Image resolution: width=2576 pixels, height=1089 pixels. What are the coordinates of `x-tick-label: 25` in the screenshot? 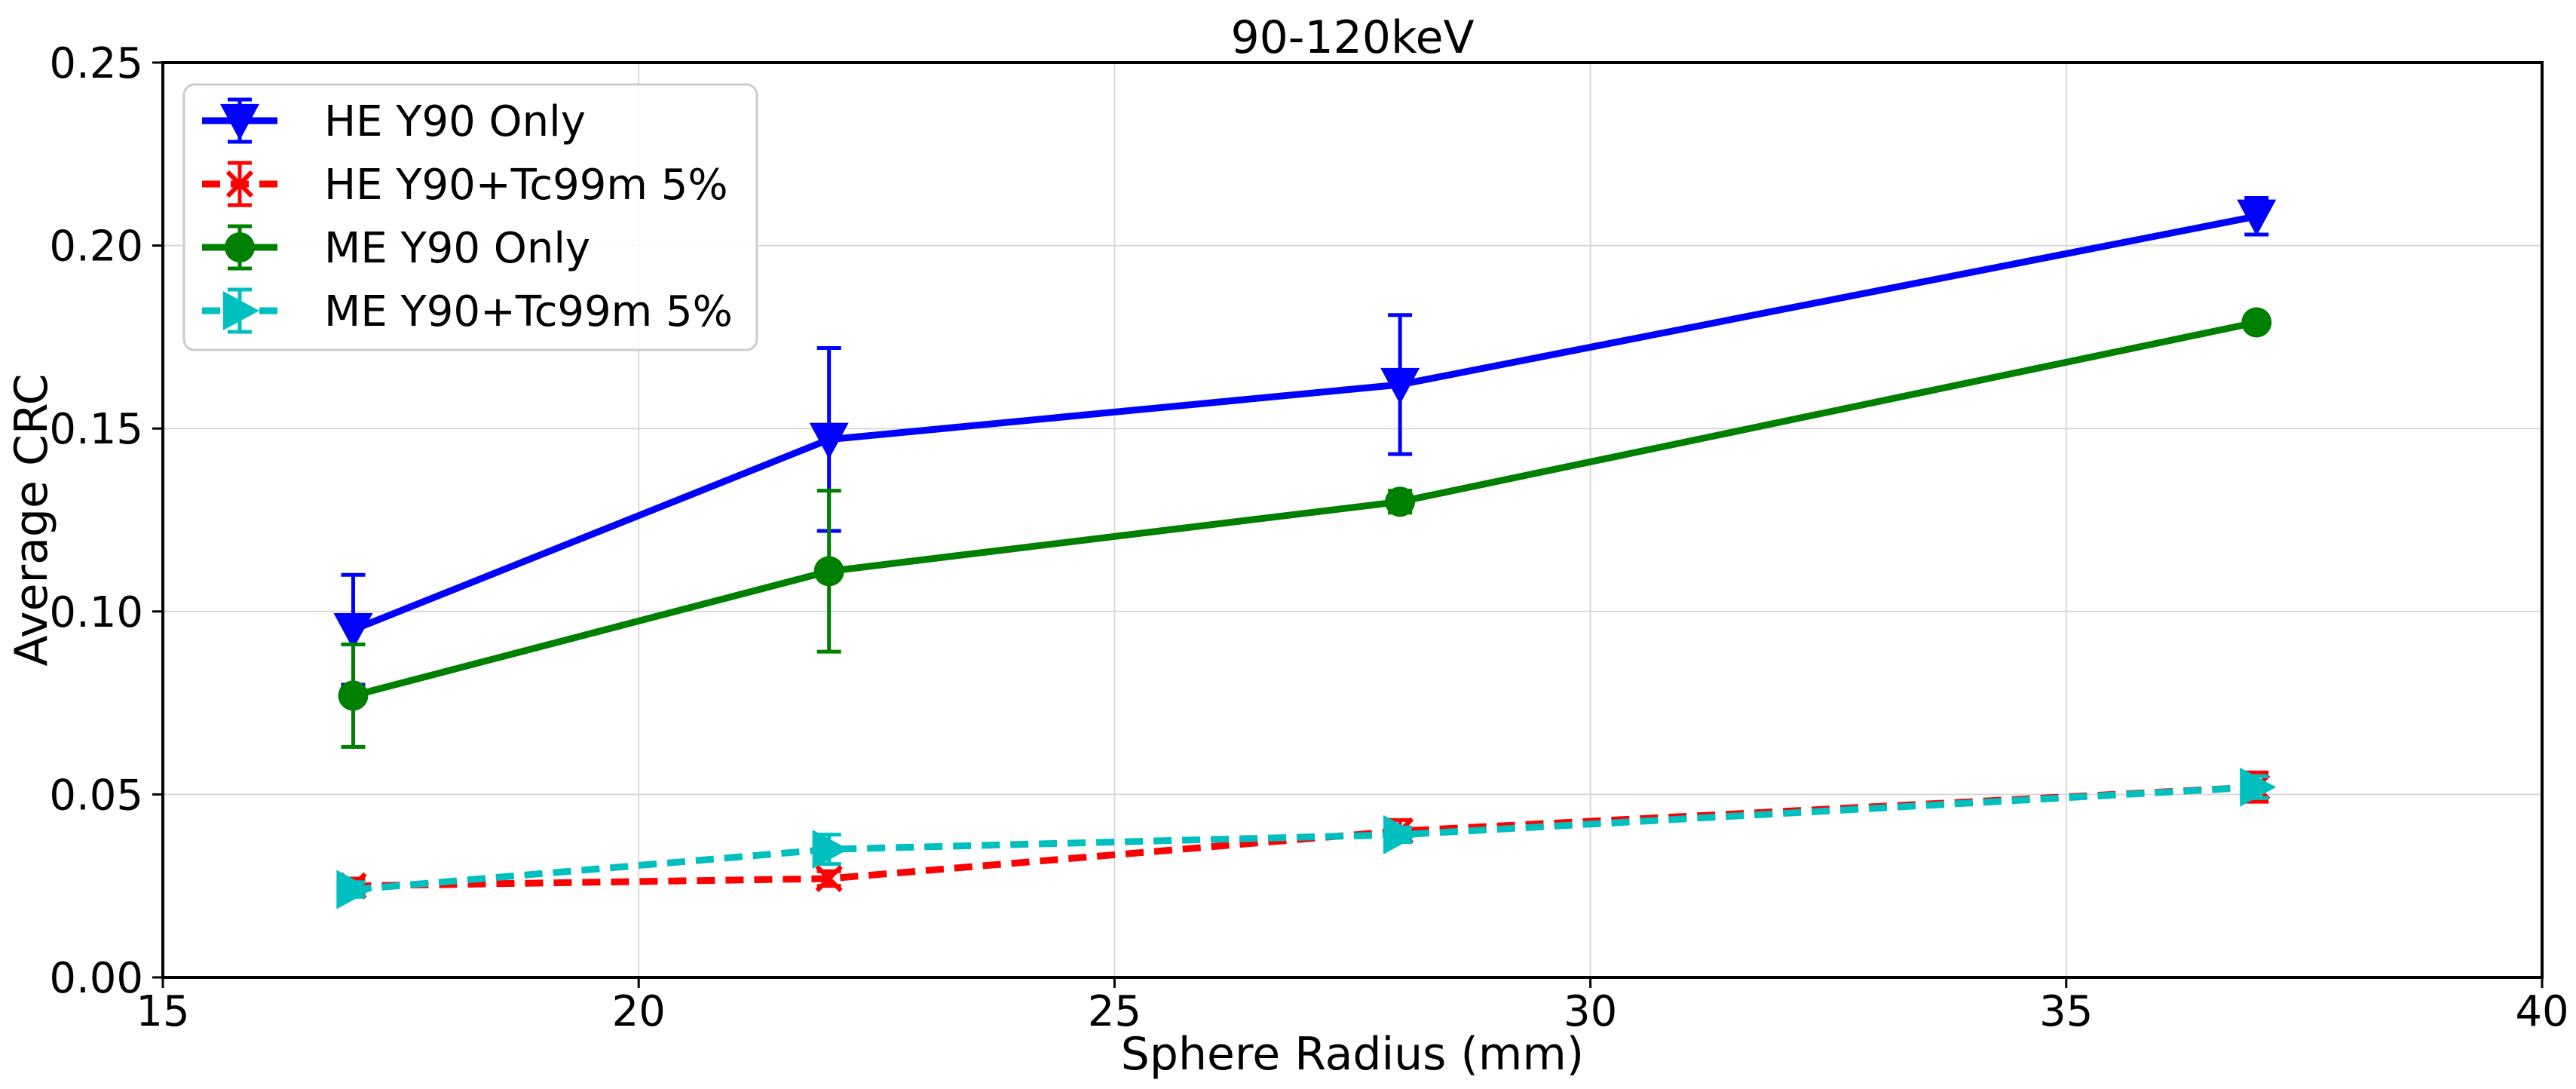 It's located at (1114, 1011).